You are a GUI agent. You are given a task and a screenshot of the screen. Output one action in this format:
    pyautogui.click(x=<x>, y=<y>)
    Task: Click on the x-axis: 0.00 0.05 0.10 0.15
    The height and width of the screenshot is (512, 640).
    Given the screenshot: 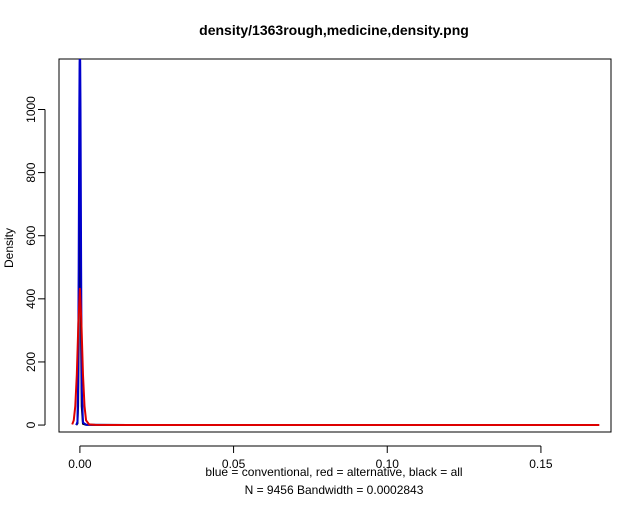 What is the action you would take?
    pyautogui.click(x=310, y=458)
    